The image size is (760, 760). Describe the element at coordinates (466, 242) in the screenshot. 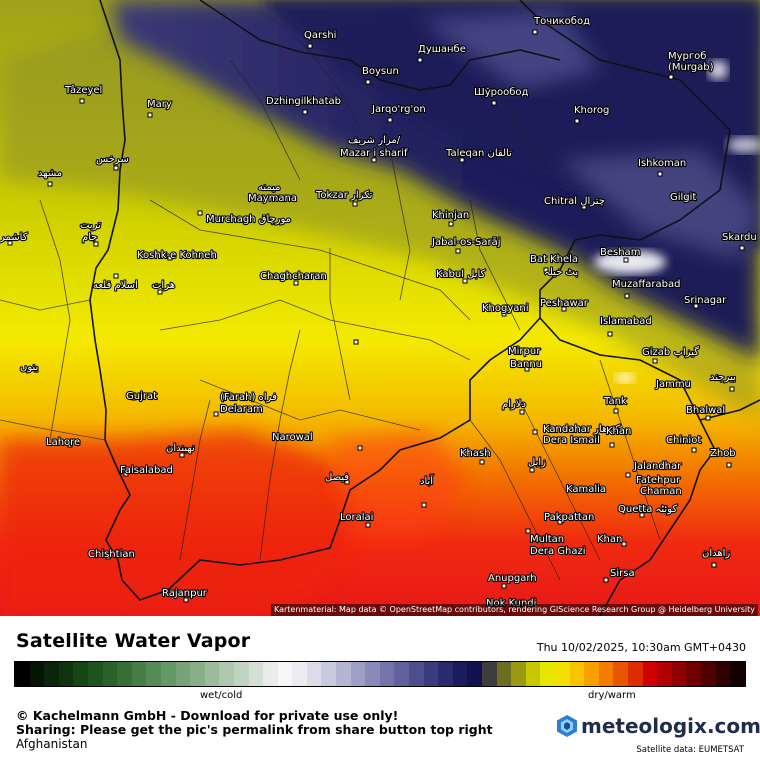

I see `city-label: Jabal-os-Sarāj` at that location.